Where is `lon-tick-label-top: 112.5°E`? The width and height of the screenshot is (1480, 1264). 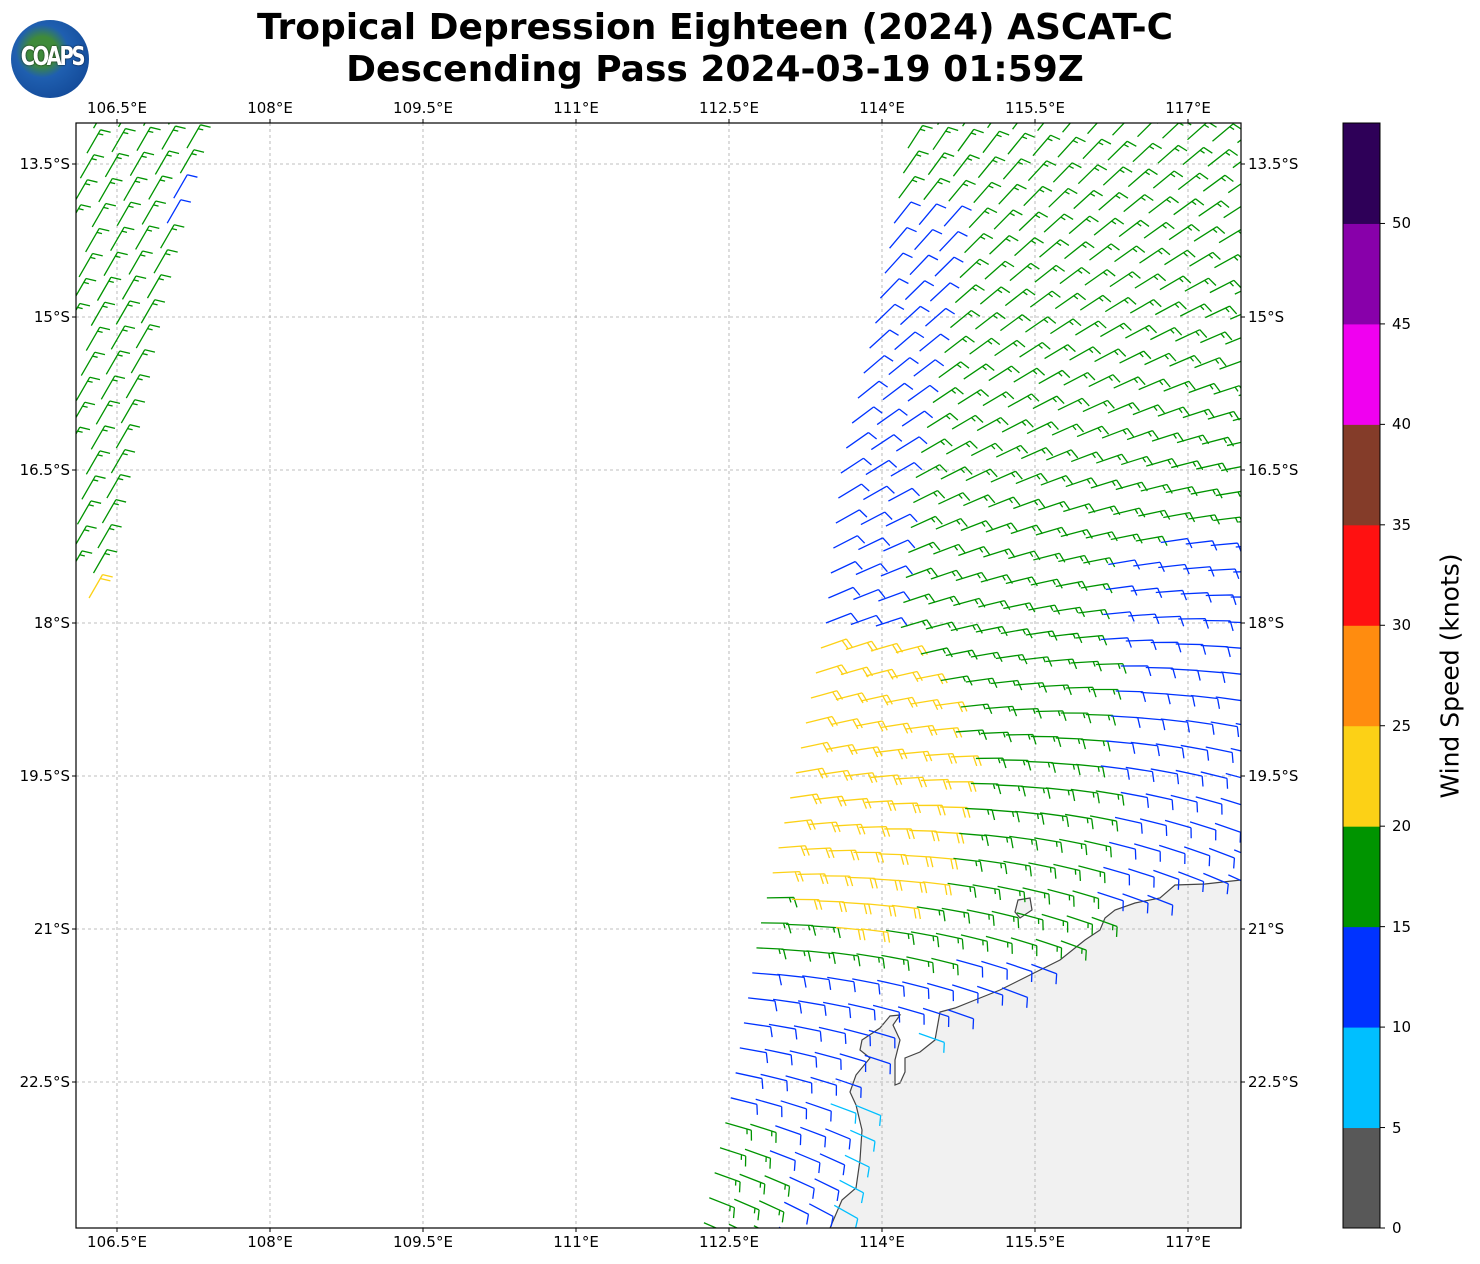
lon-tick-label-top: 112.5°E is located at coordinates (729, 108).